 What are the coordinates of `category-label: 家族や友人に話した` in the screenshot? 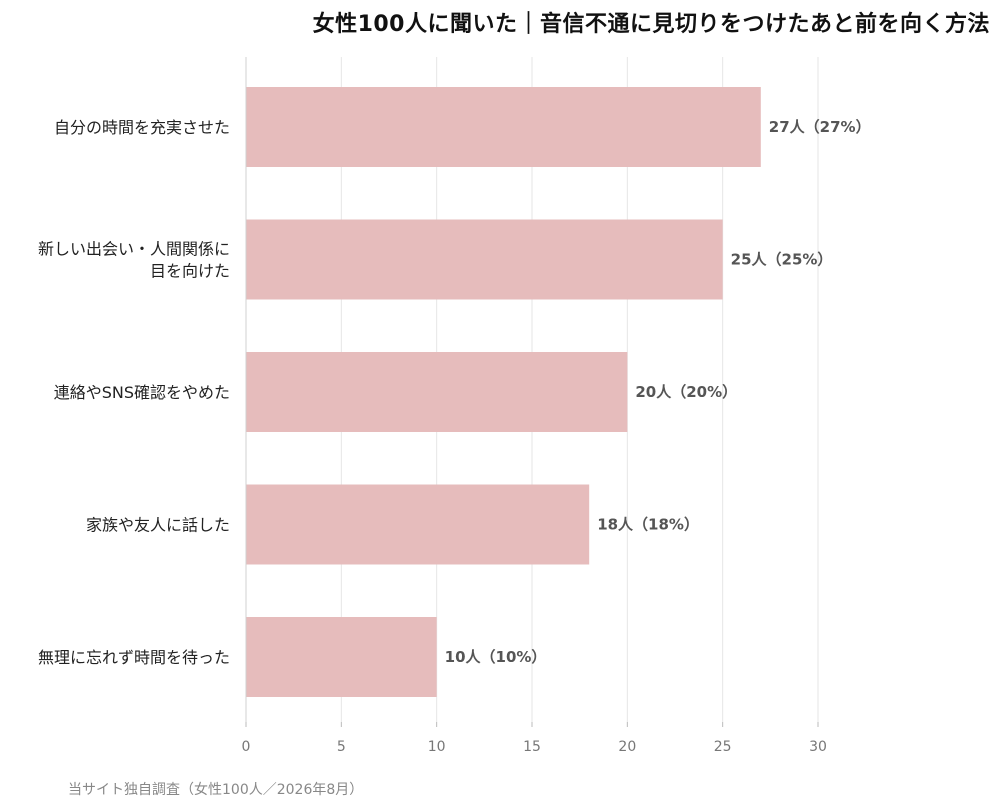 It's located at (158, 525).